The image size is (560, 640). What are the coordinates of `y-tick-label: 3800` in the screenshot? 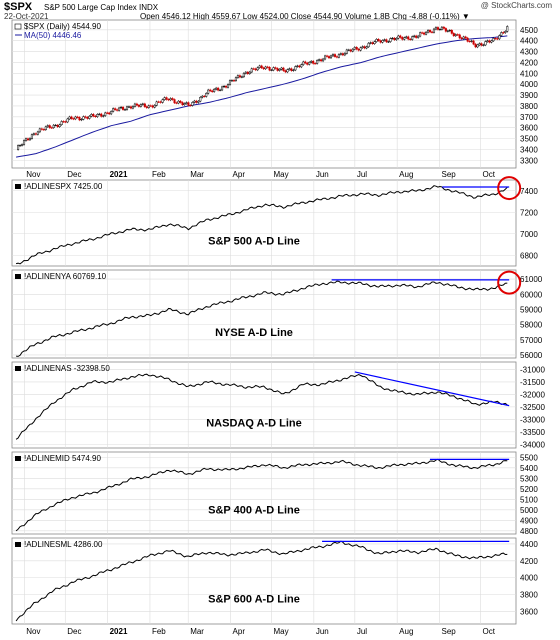 It's located at (529, 106).